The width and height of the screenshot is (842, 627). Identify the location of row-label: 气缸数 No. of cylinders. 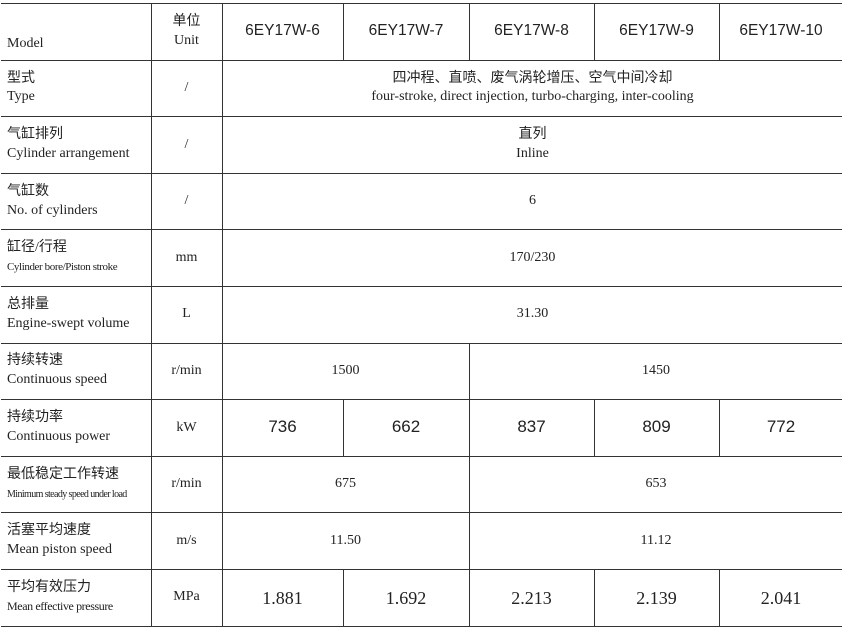
(76, 201).